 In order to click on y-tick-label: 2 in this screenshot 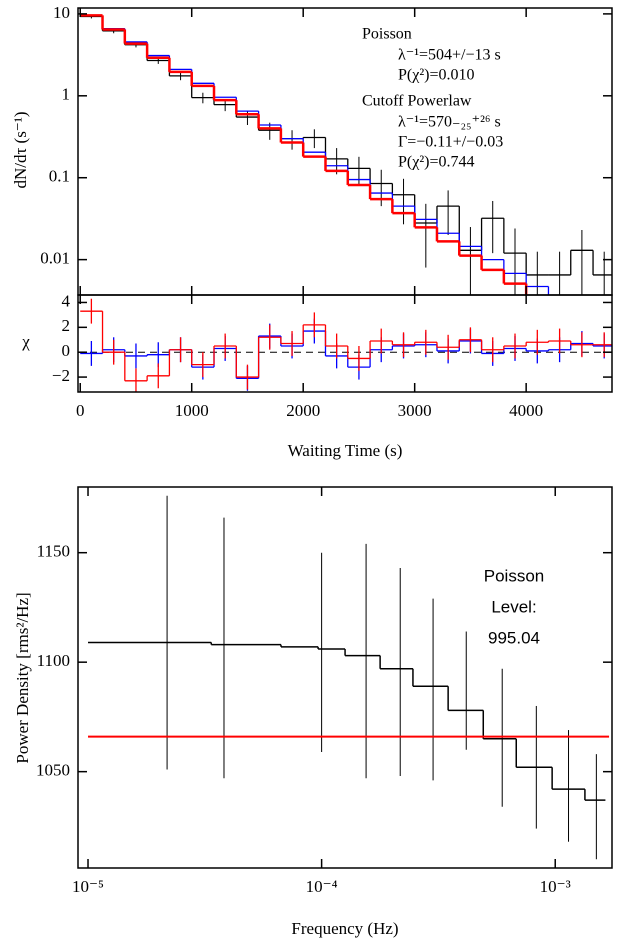, I will do `click(66, 325)`.